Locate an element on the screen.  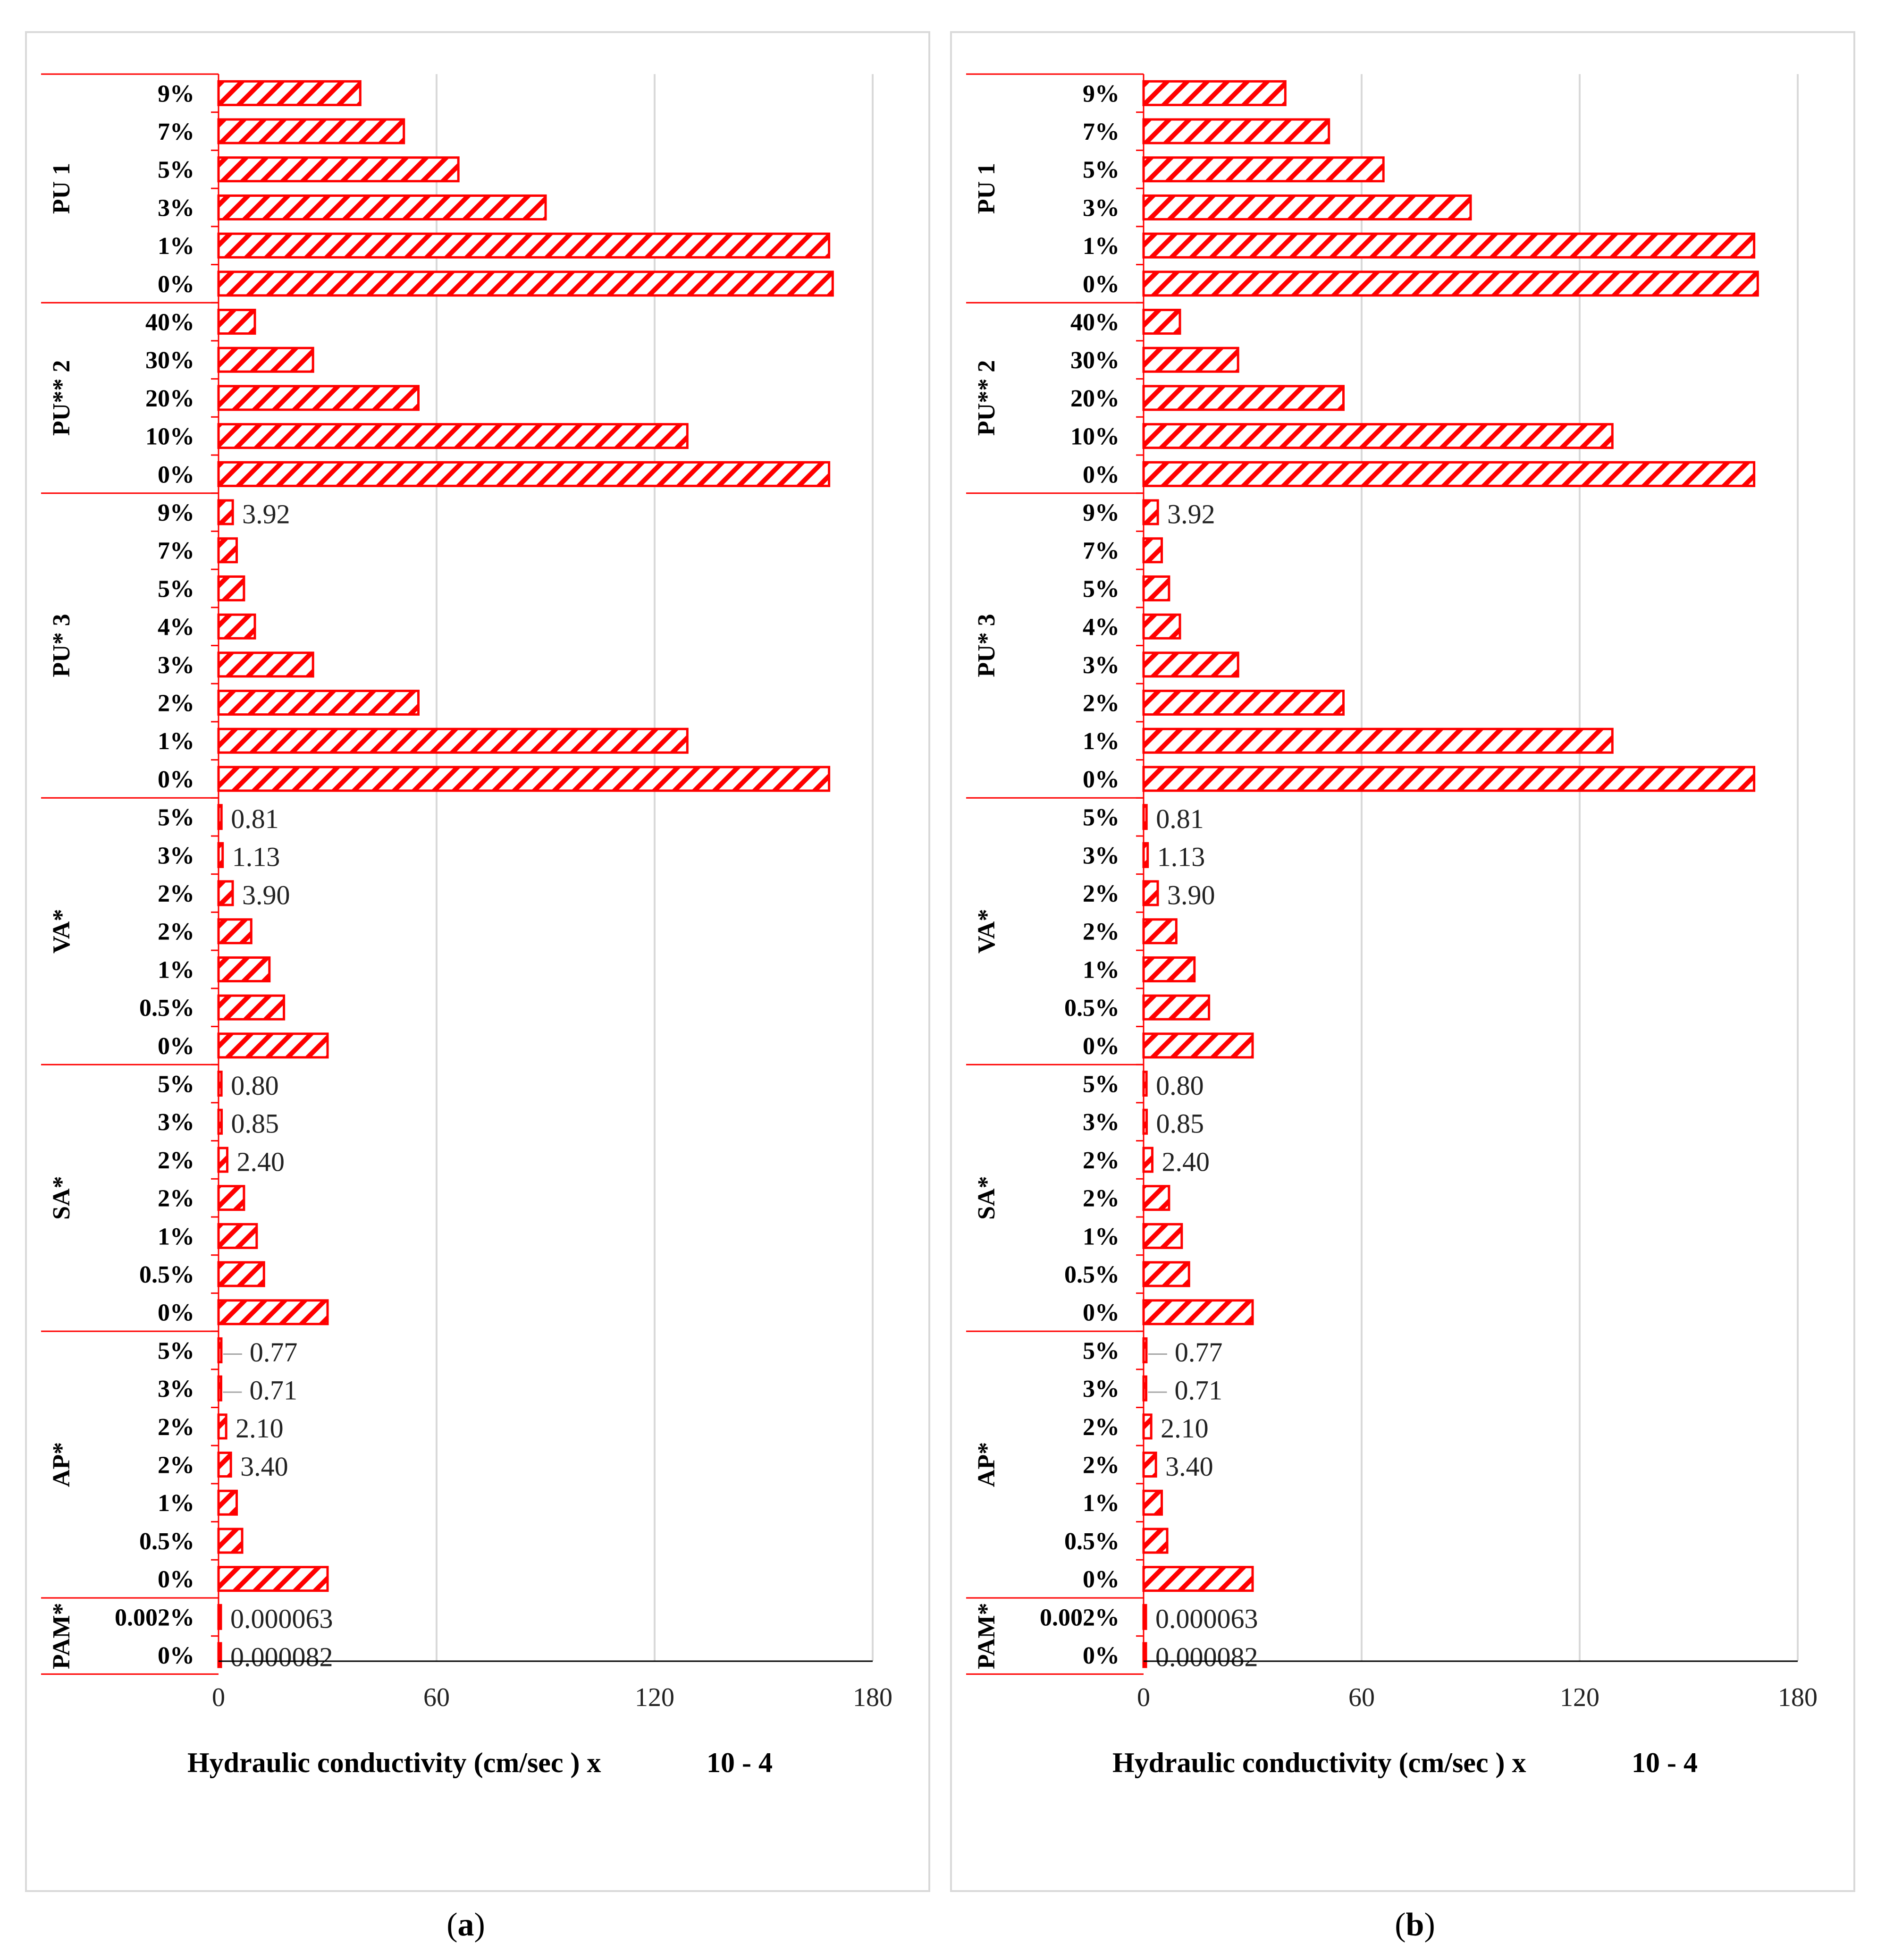
data-label: 0.000063 is located at coordinates (281, 1619).